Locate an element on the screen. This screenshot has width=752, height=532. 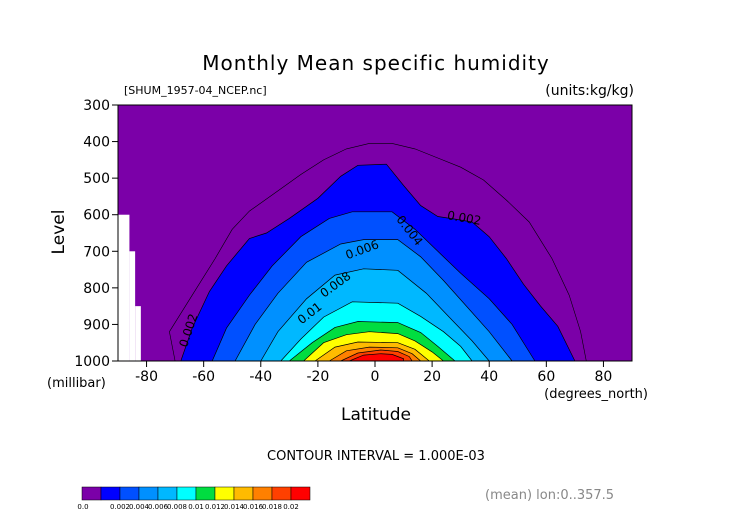
colorbar-label: 0.014 is located at coordinates (234, 507).